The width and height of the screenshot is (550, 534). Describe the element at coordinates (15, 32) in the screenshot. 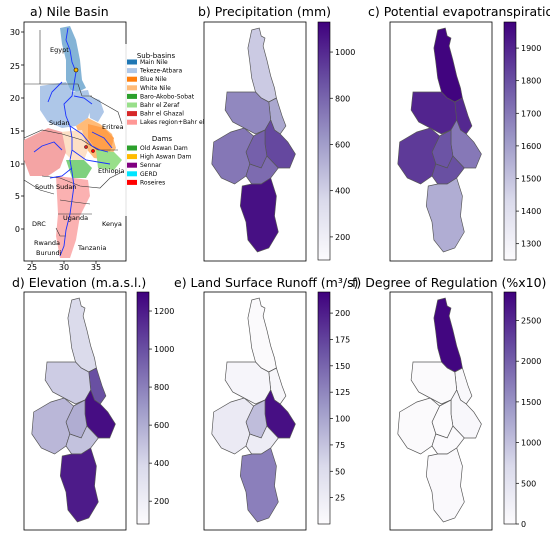

I see `y-tick: 30` at that location.